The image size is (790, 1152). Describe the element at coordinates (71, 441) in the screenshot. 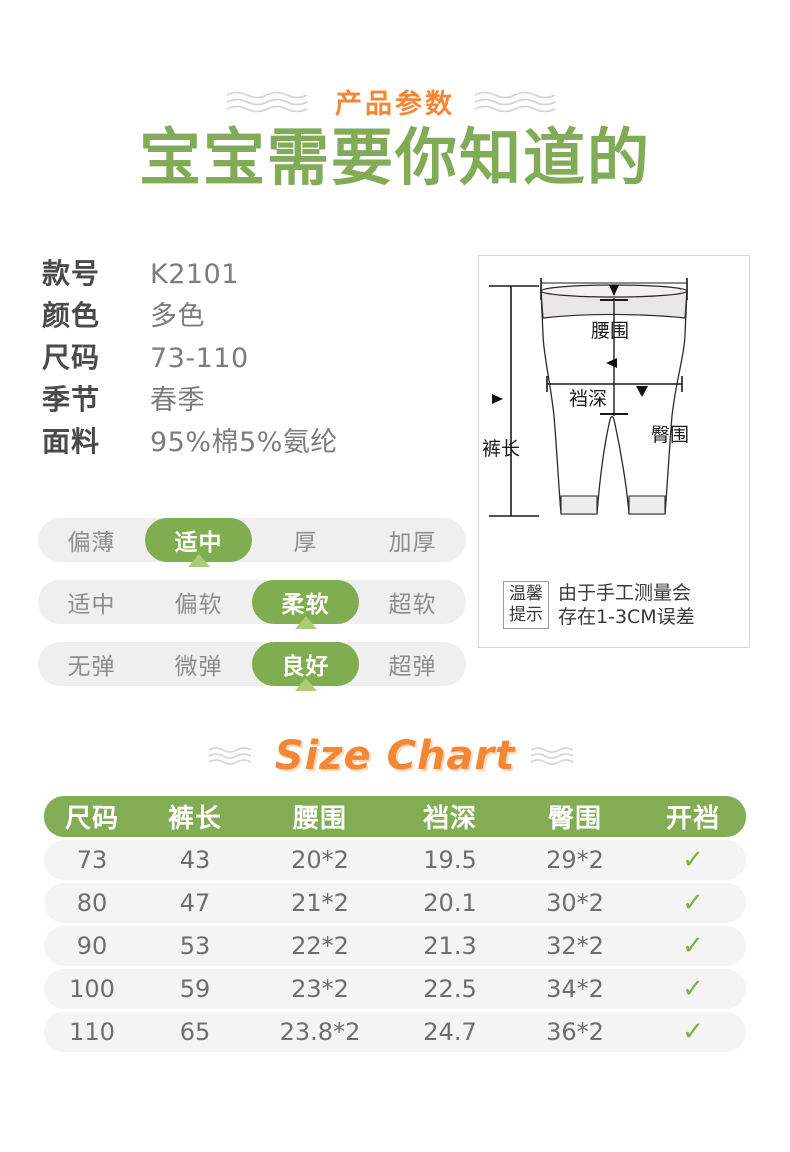

I see `spec-label: 面料` at that location.